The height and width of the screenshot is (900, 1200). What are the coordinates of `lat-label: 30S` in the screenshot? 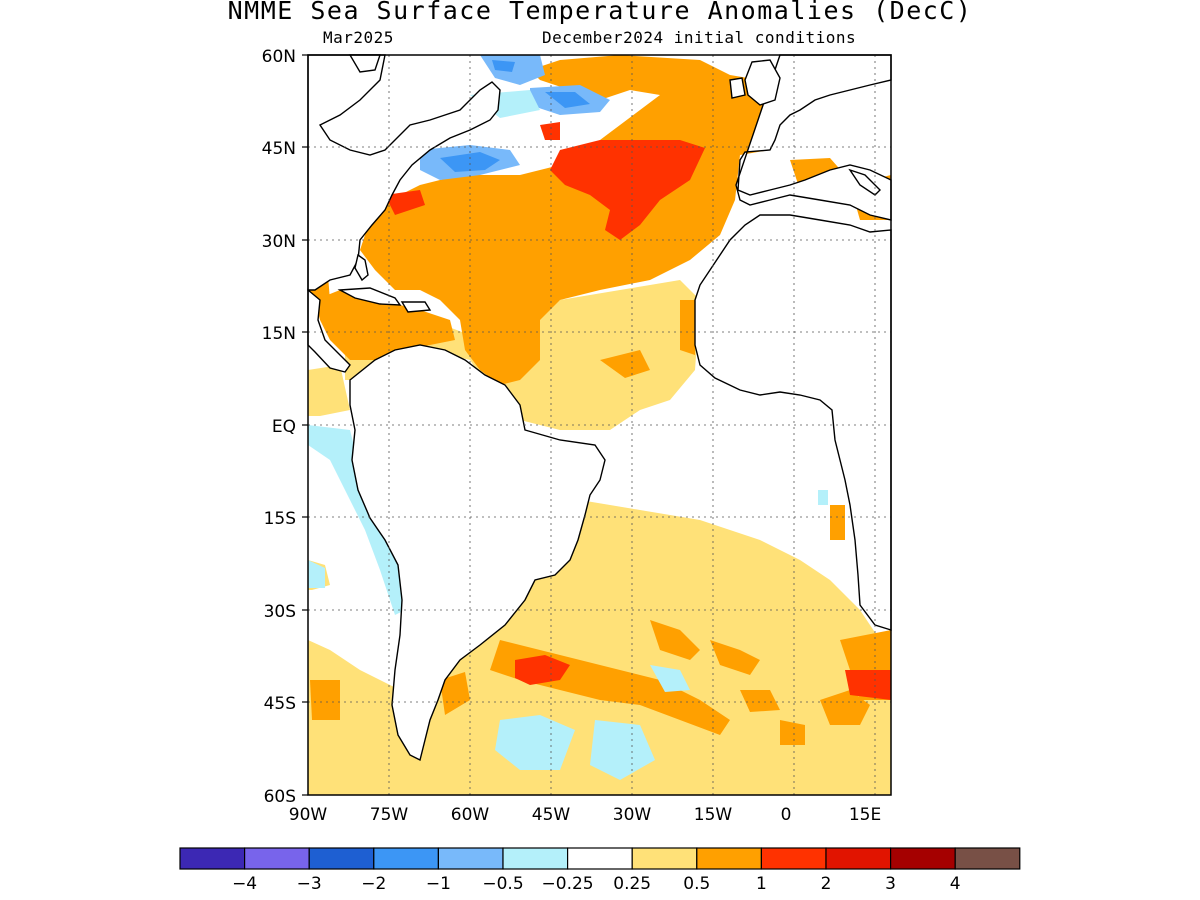 It's located at (280, 612).